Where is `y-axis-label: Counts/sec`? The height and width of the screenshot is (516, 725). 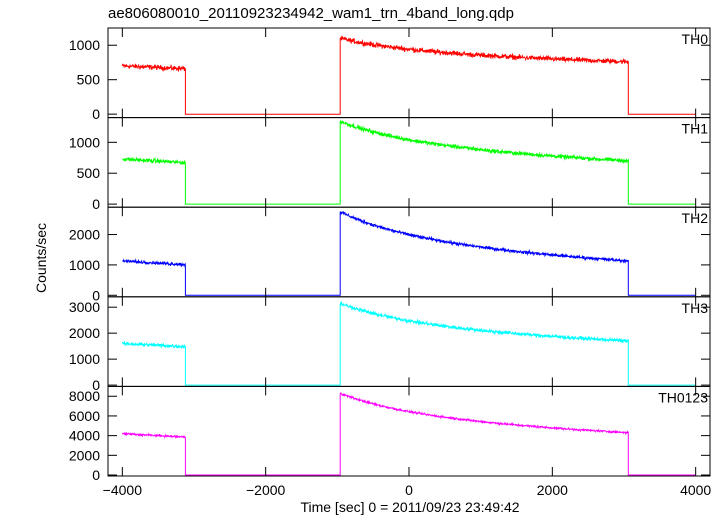 y-axis-label: Counts/sec is located at coordinates (41, 258).